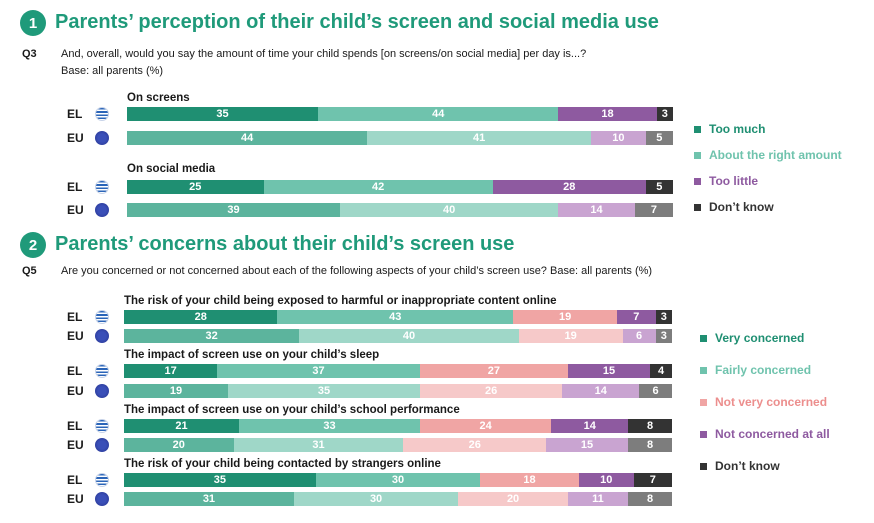  What do you see at coordinates (565, 317) in the screenshot?
I see `bar-segment-el-3: 19` at bounding box center [565, 317].